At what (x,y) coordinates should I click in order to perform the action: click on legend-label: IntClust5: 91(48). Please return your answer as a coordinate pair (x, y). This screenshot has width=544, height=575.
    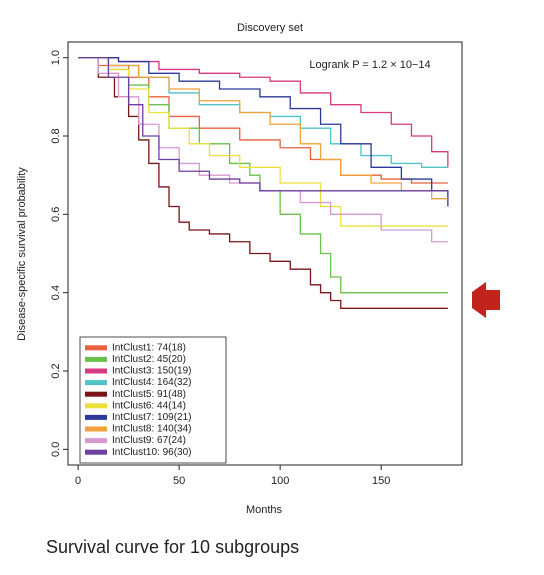
    Looking at the image, I should click on (149, 394).